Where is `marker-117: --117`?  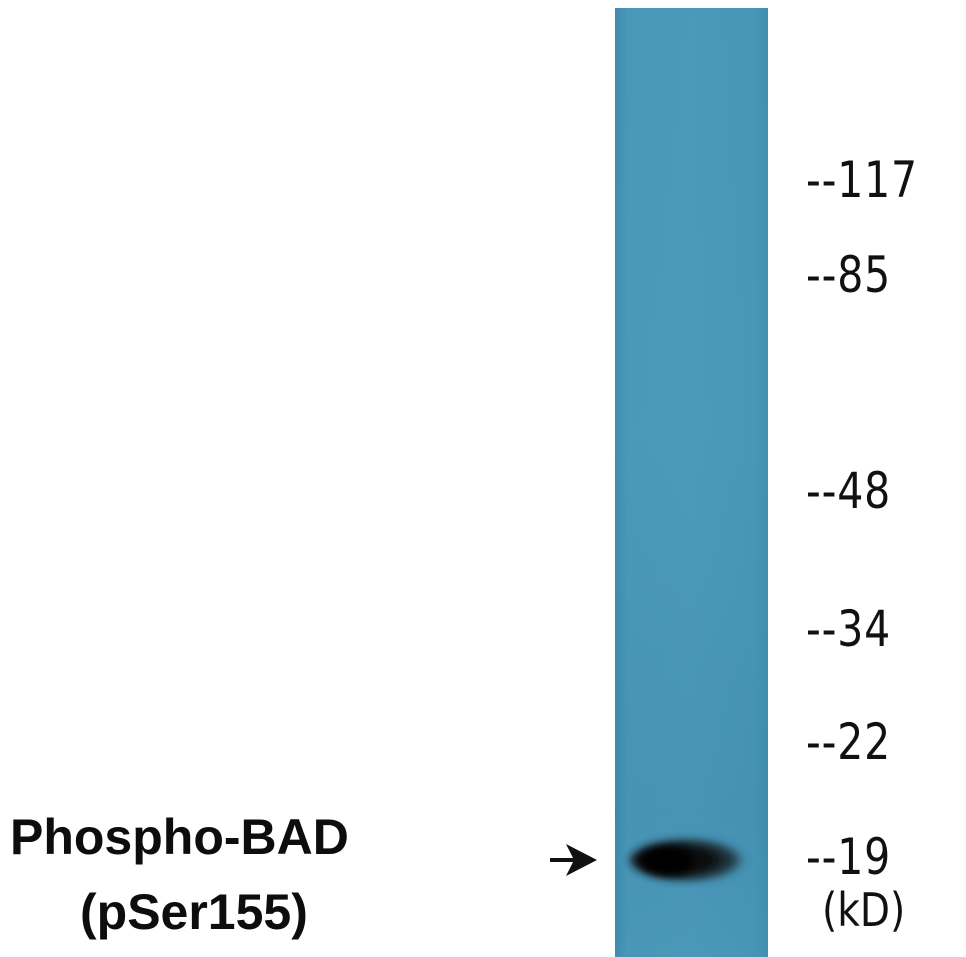
marker-117: --117 is located at coordinates (862, 180).